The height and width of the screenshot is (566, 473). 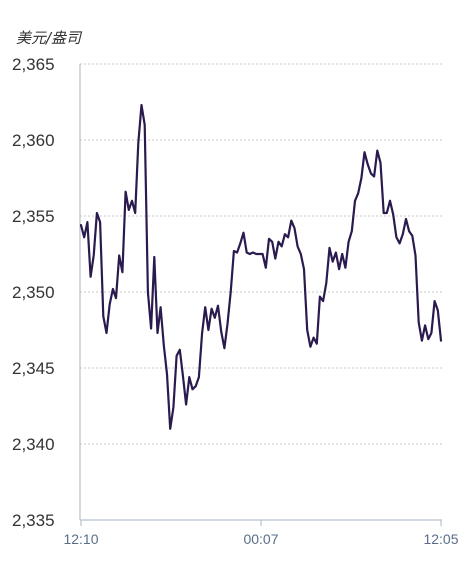 What do you see at coordinates (33, 216) in the screenshot?
I see `y-tick-label: 2,355` at bounding box center [33, 216].